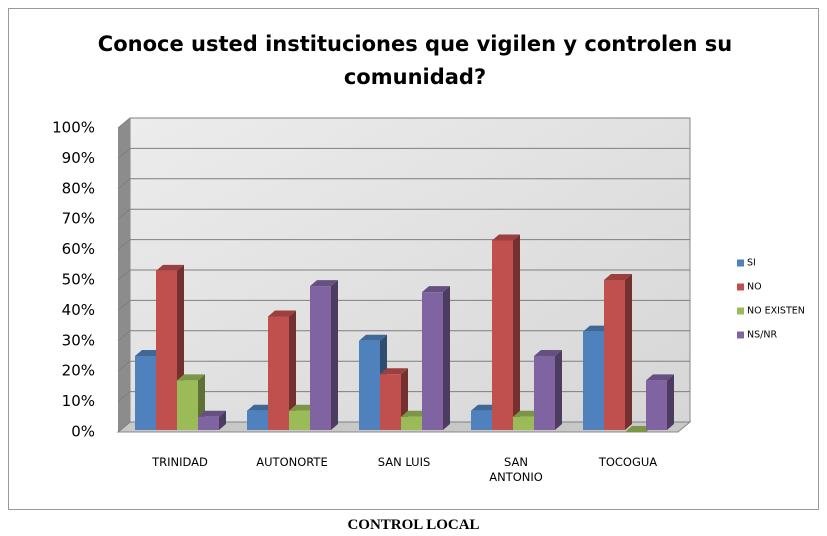 The width and height of the screenshot is (827, 536). I want to click on x-tick-label: SAN LUIS, so click(404, 462).